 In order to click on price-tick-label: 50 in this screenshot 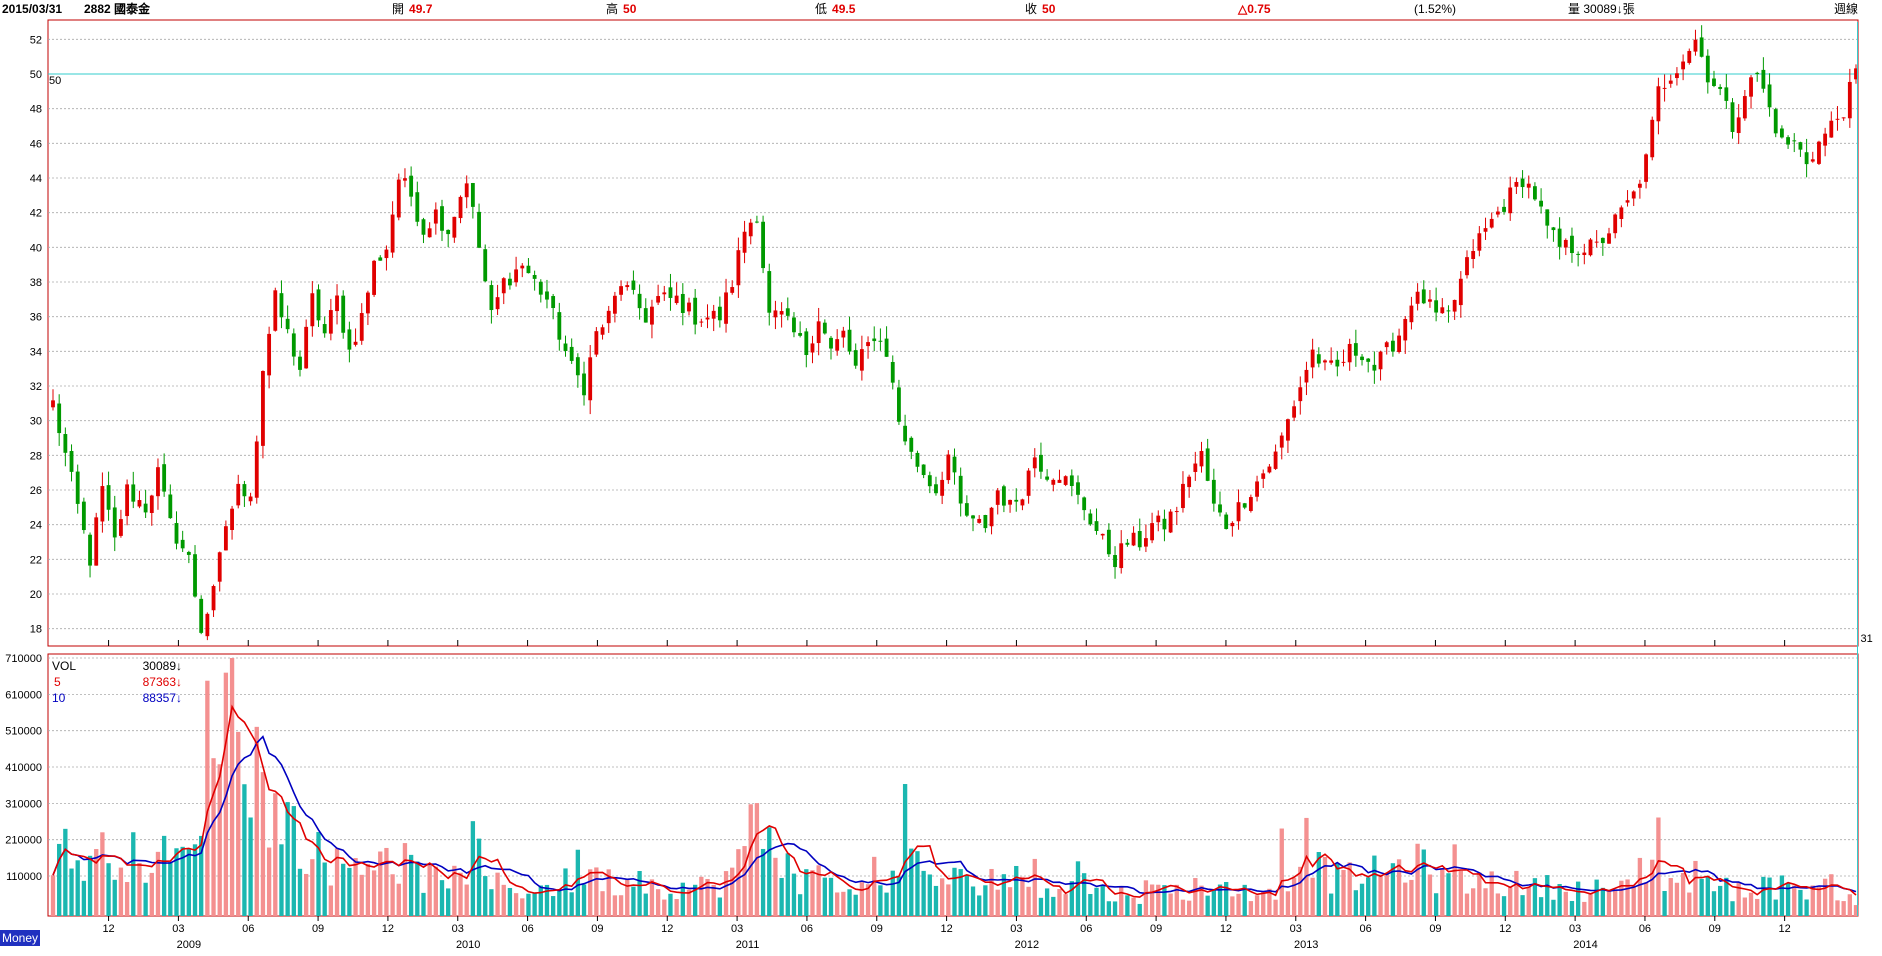, I will do `click(36, 75)`.